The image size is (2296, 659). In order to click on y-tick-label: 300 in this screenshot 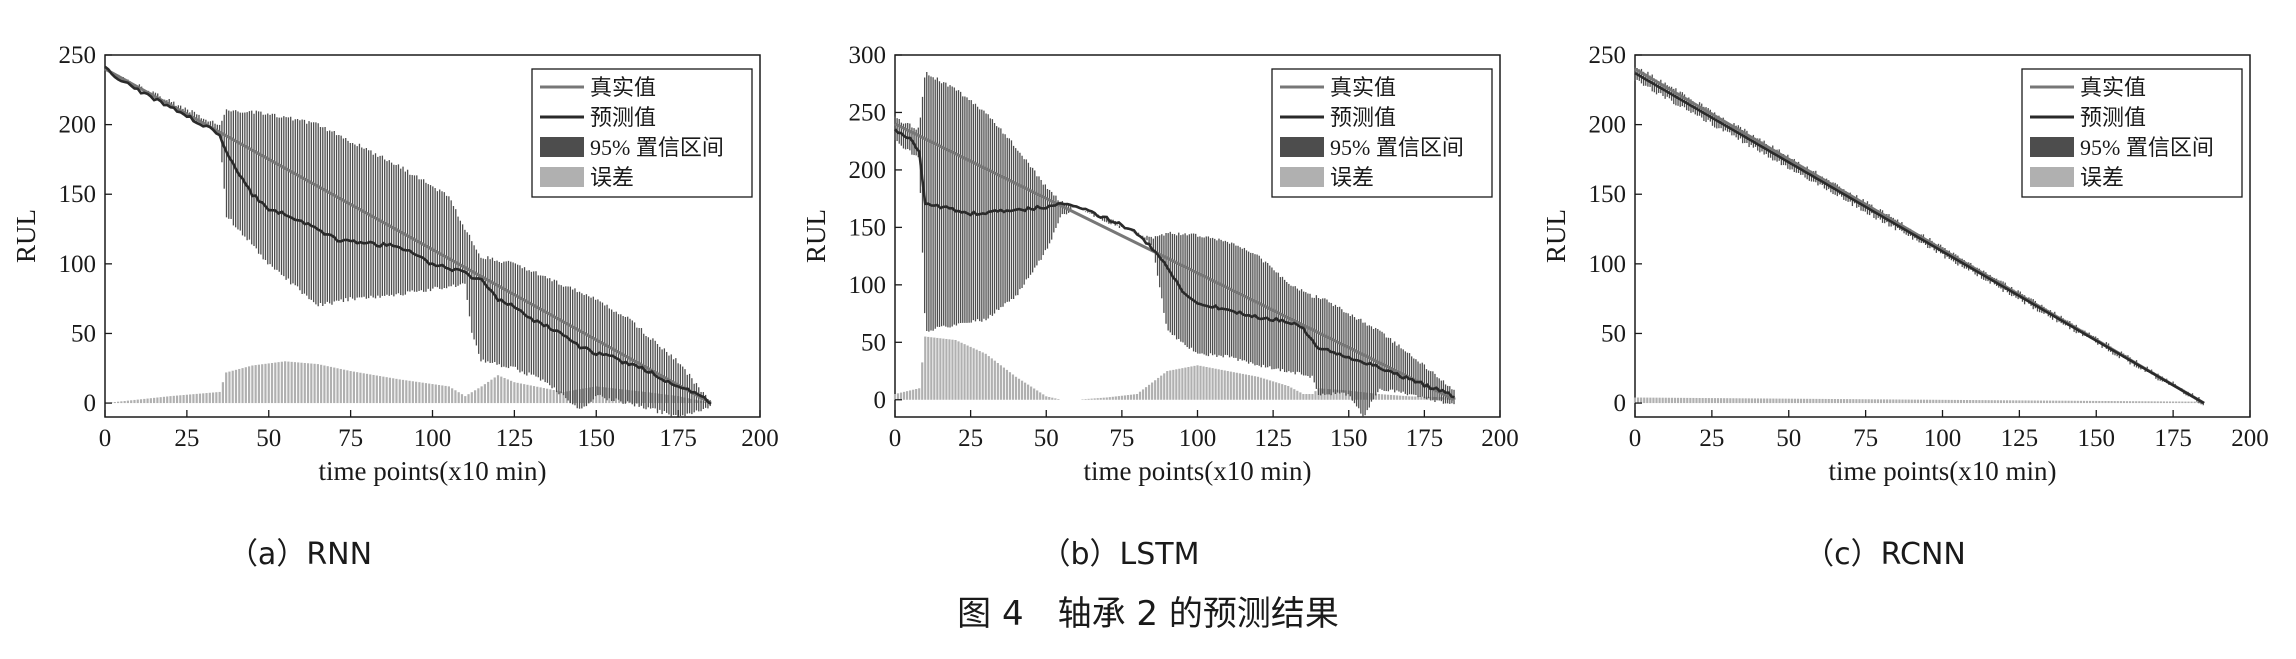, I will do `click(868, 55)`.